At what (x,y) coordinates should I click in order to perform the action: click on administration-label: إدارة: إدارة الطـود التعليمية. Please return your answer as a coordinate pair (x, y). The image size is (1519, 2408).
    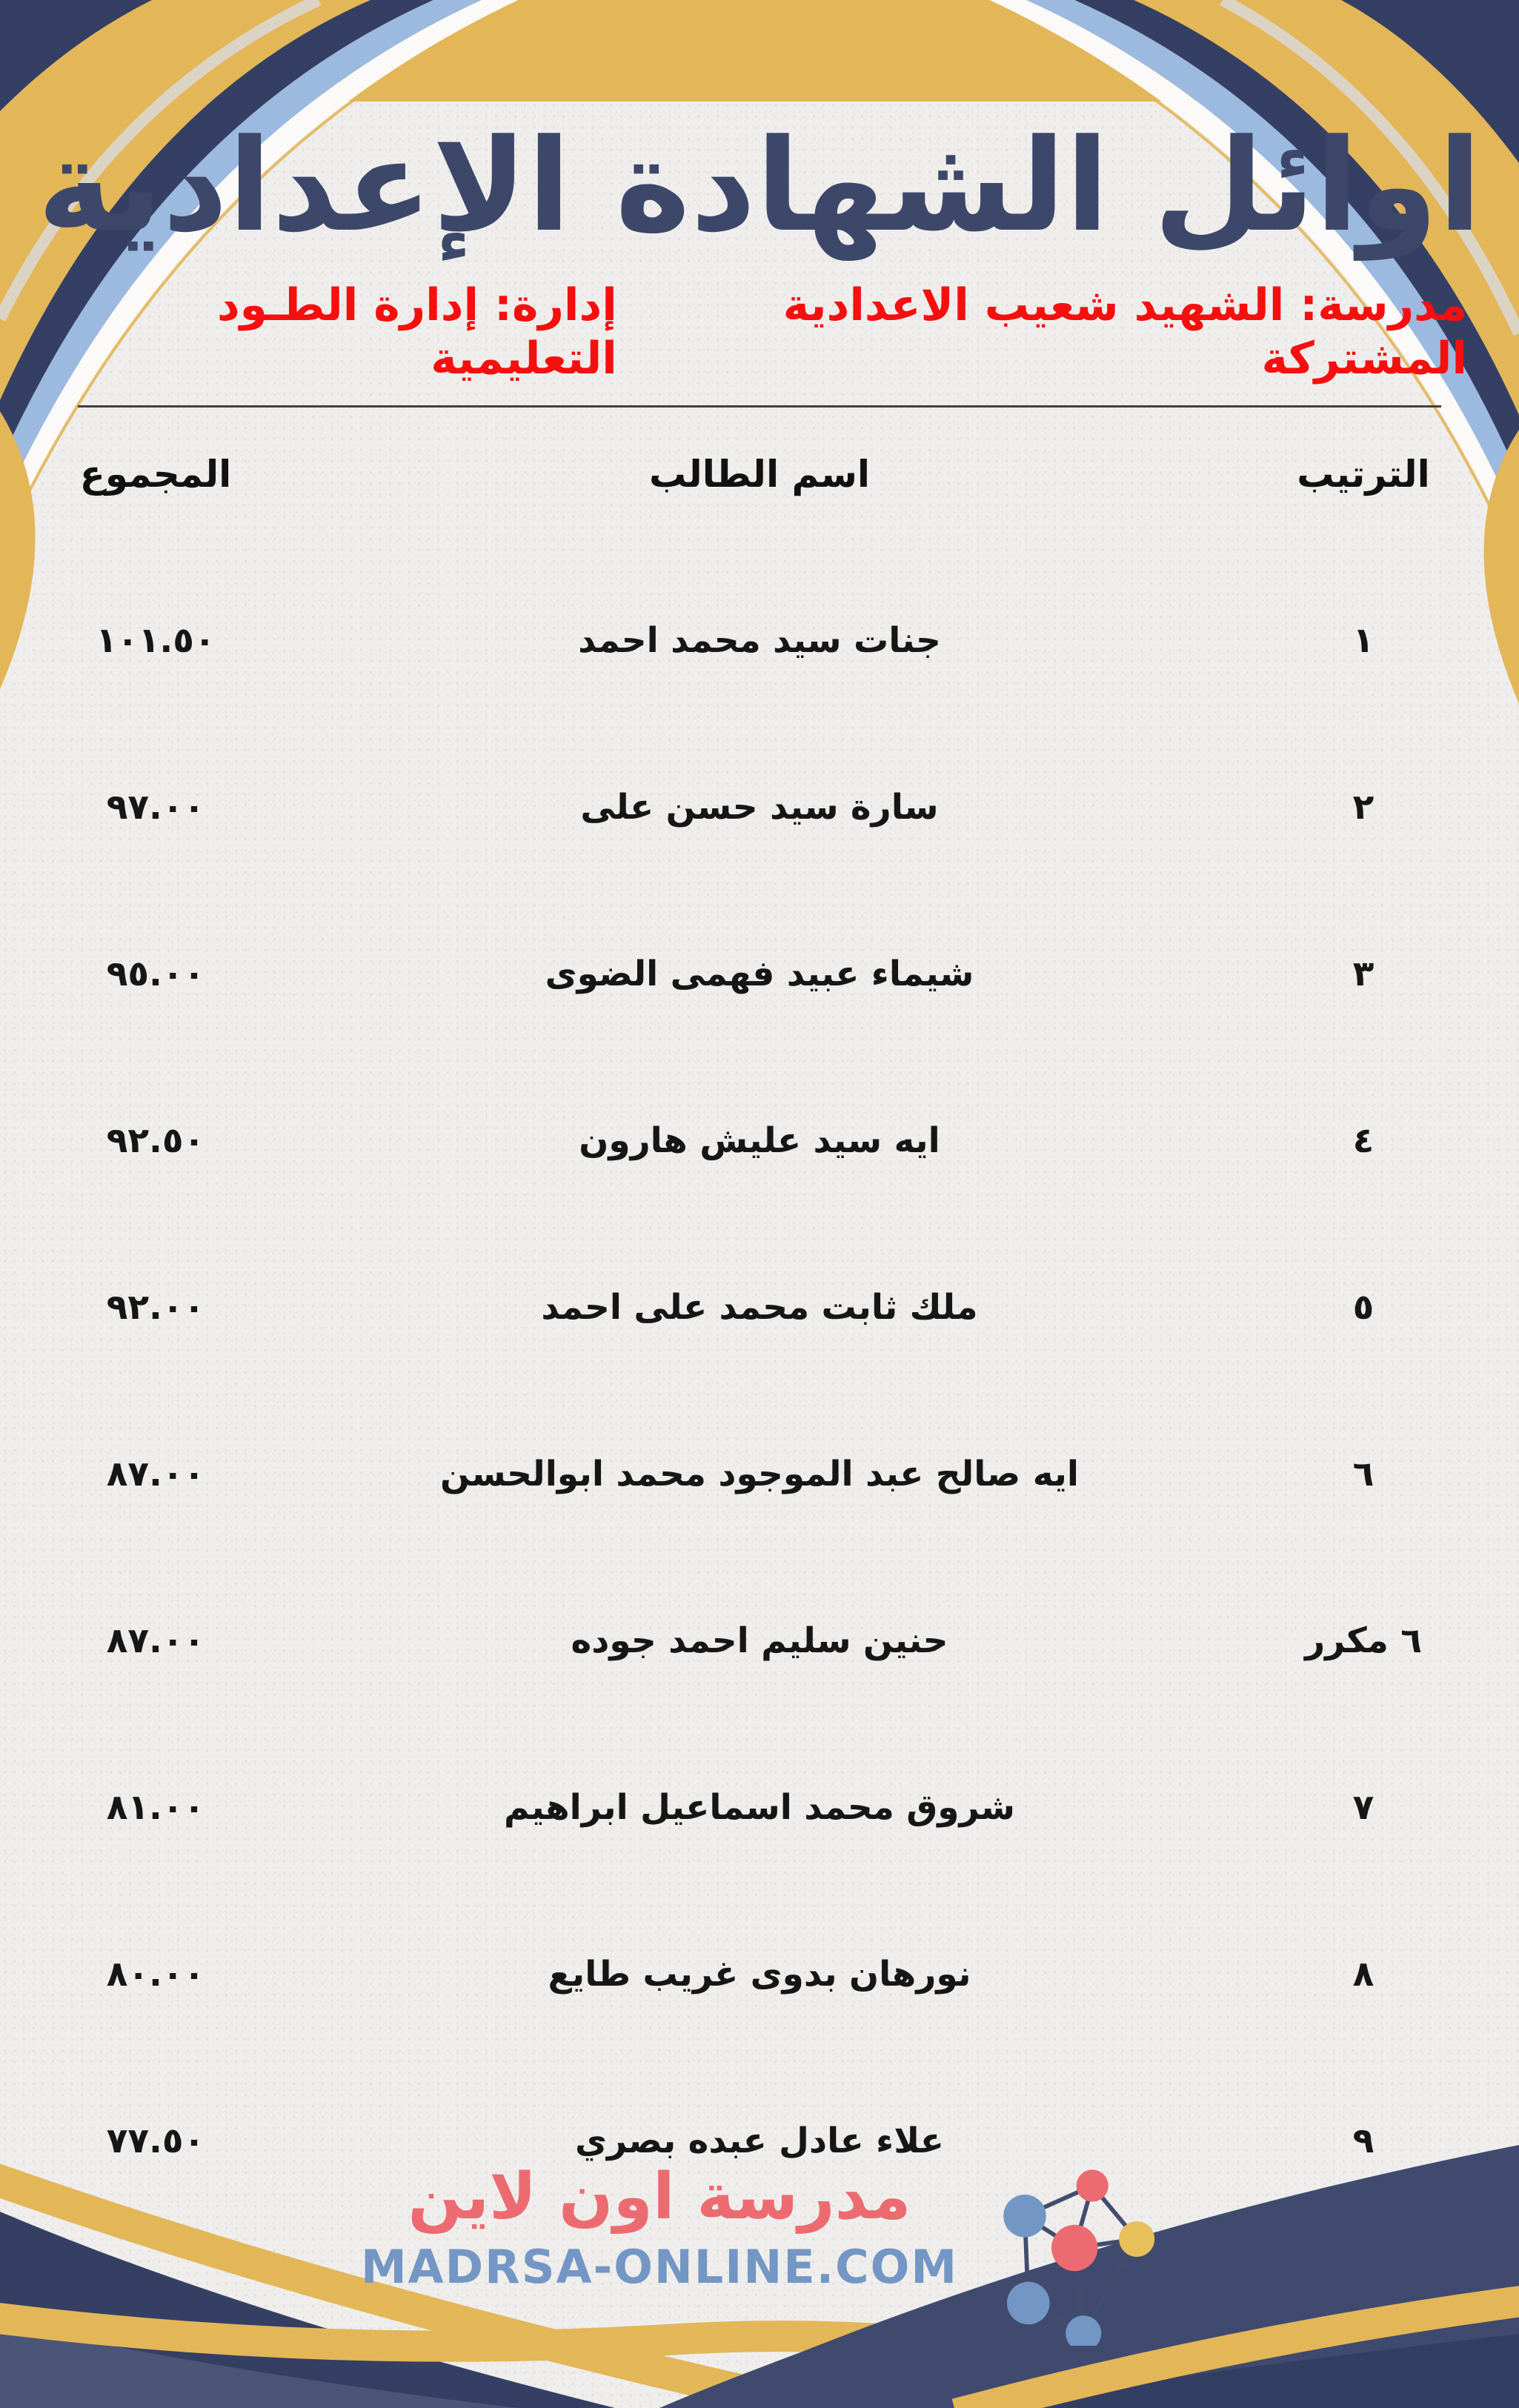
    Looking at the image, I should click on (416, 332).